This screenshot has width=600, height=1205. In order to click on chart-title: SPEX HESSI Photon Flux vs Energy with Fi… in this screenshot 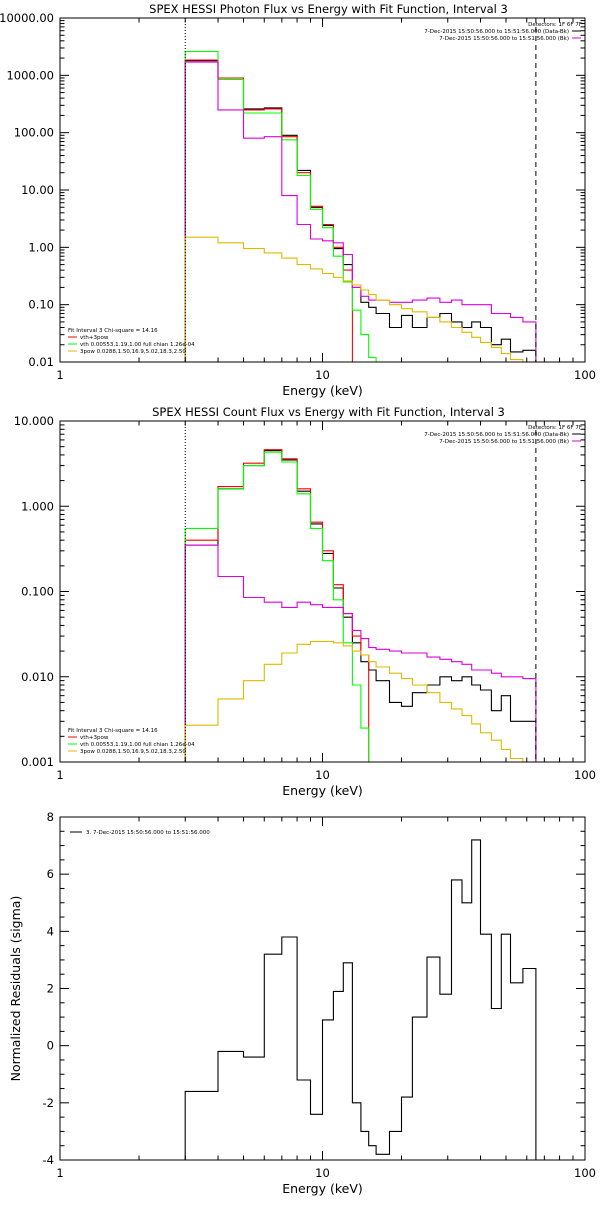, I will do `click(328, 9)`.